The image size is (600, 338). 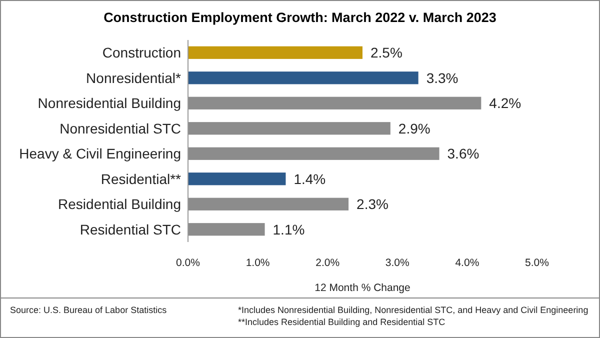 What do you see at coordinates (463, 154) in the screenshot?
I see `data-label: 3.6%` at bounding box center [463, 154].